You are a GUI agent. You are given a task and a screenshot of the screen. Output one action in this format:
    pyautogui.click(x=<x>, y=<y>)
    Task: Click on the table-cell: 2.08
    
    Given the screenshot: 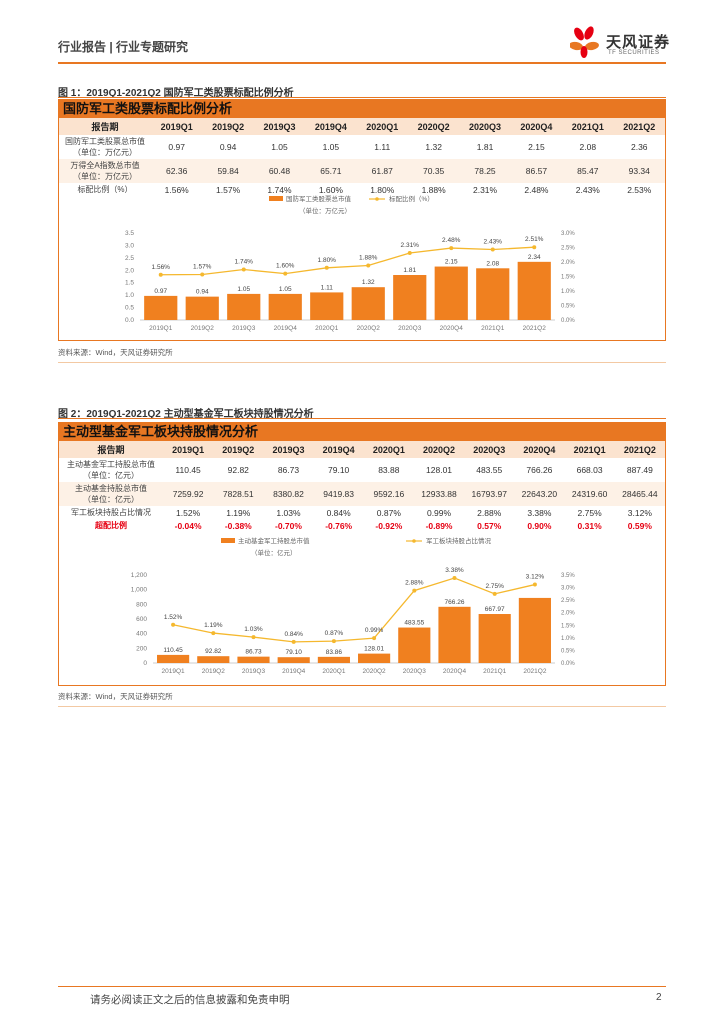 What is the action you would take?
    pyautogui.click(x=588, y=147)
    